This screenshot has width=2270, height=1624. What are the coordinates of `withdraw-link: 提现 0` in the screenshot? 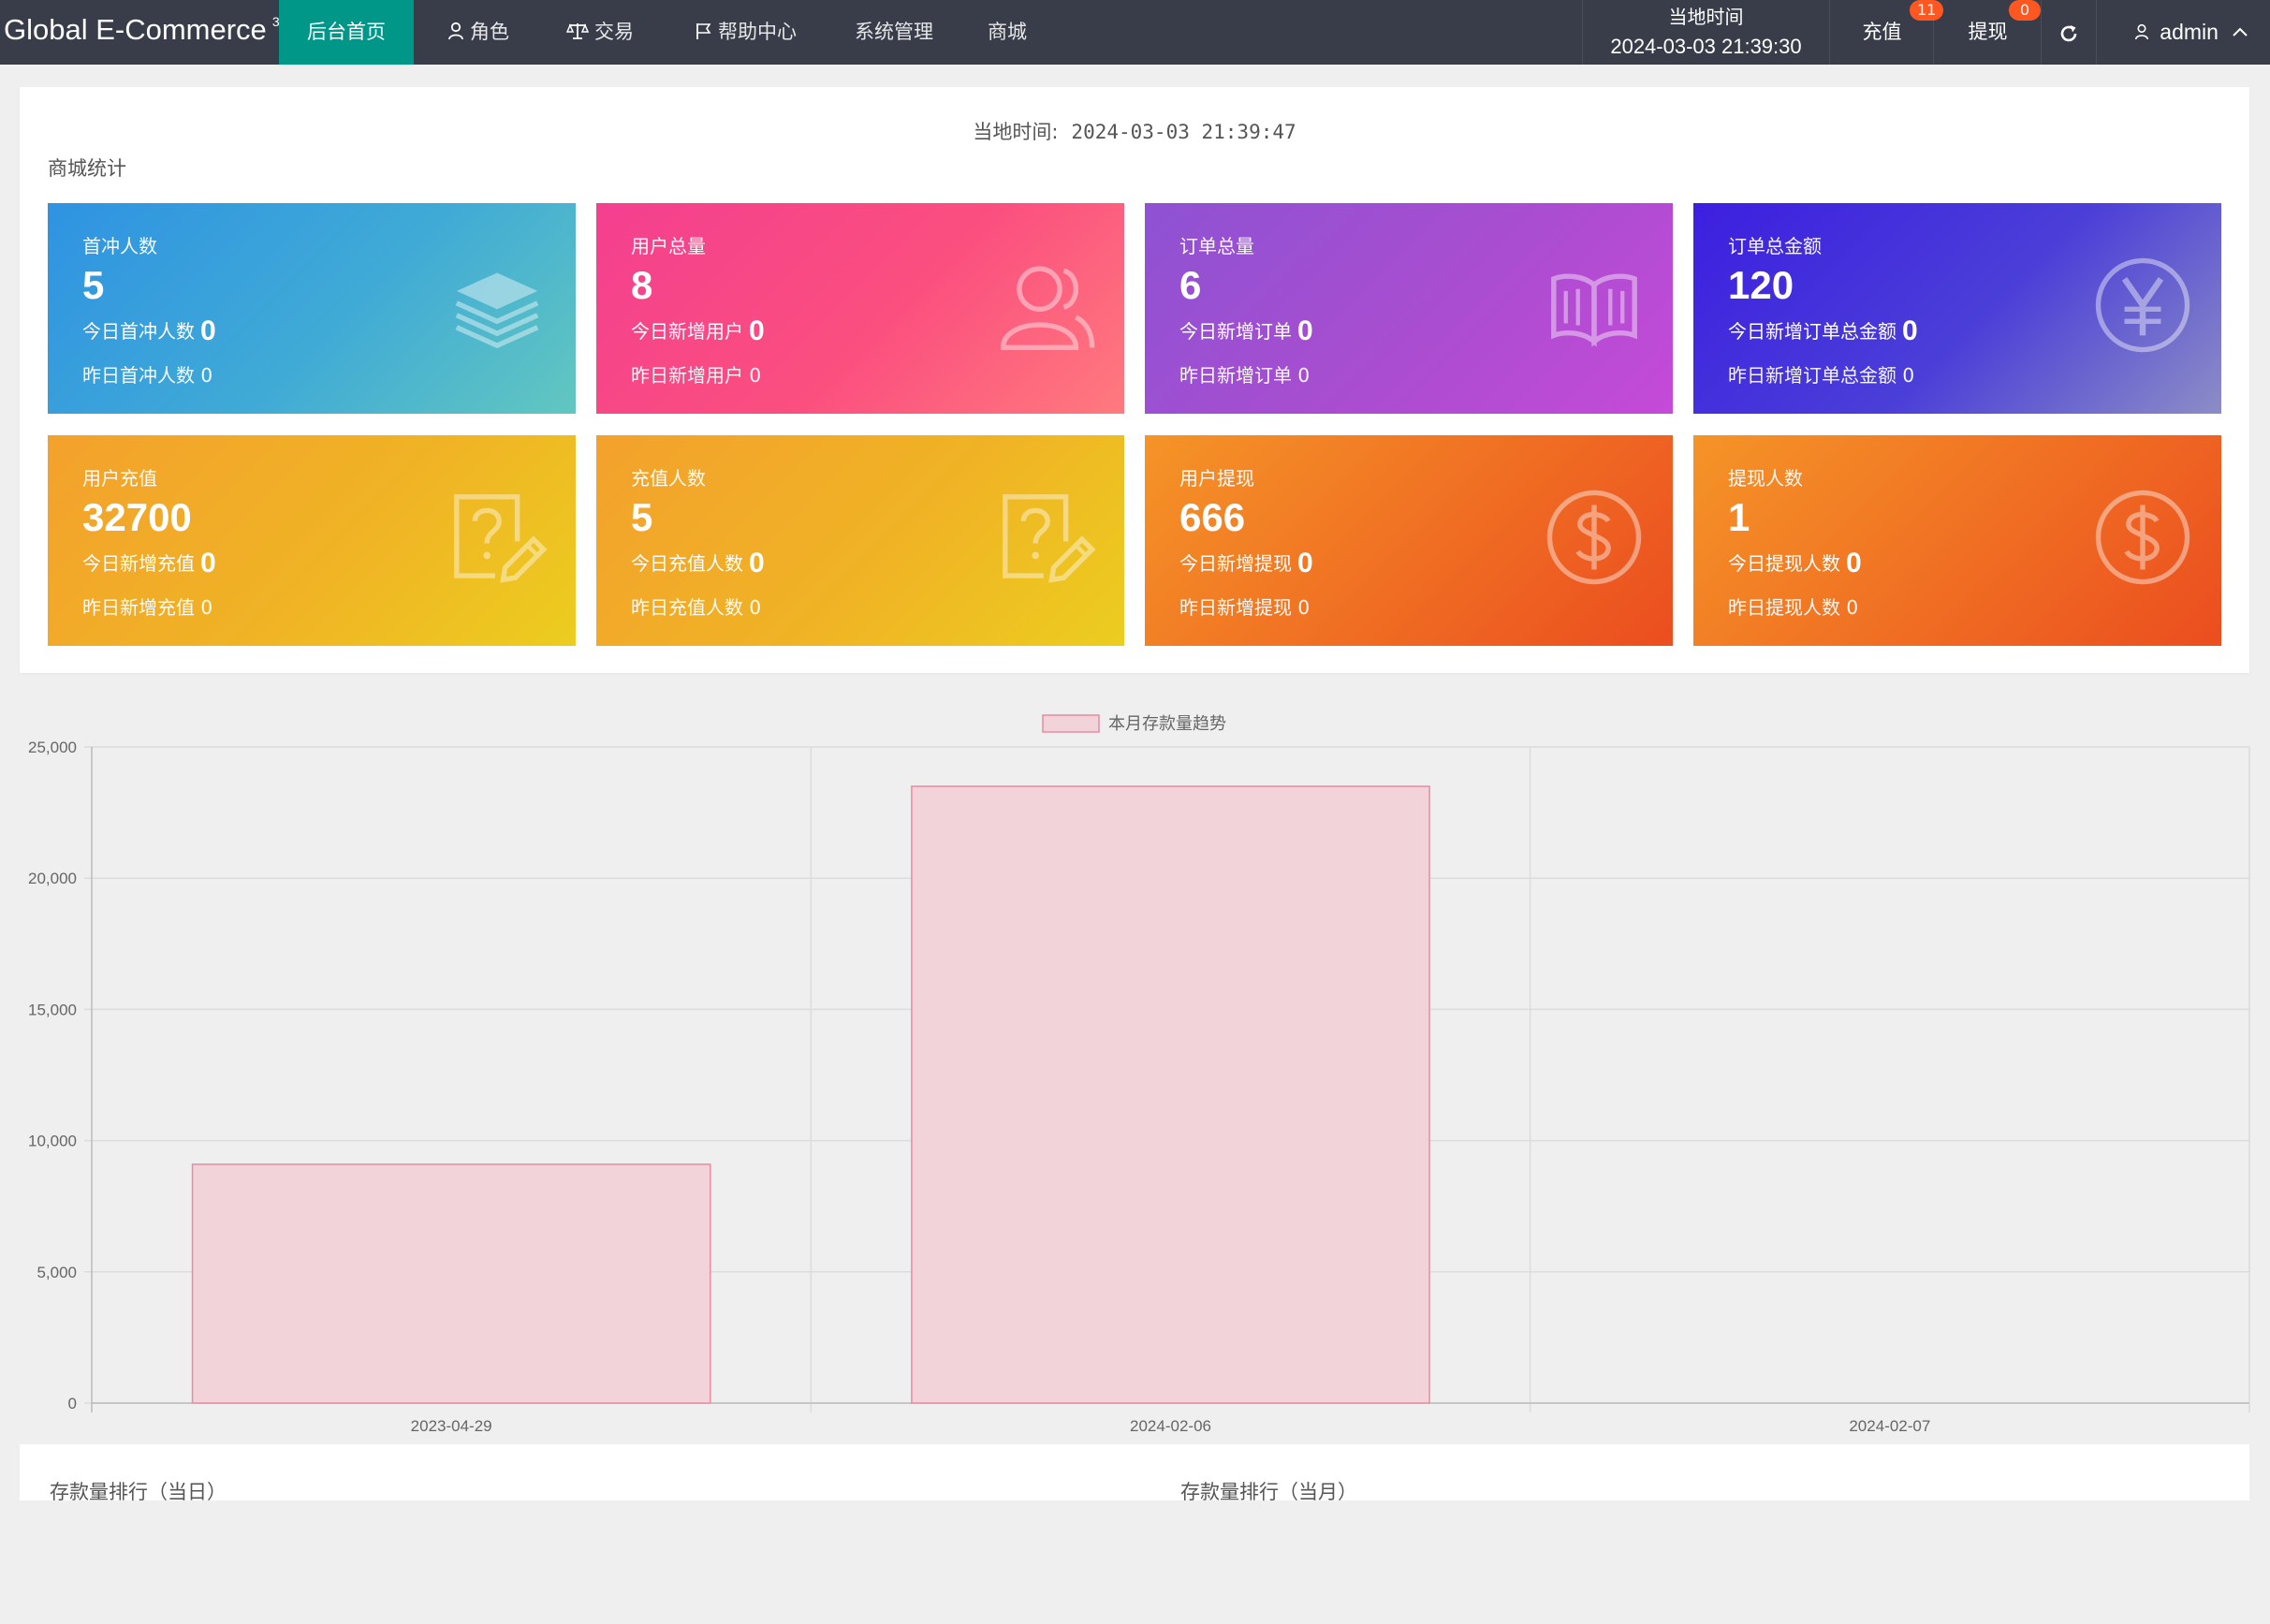 It's located at (1988, 32).